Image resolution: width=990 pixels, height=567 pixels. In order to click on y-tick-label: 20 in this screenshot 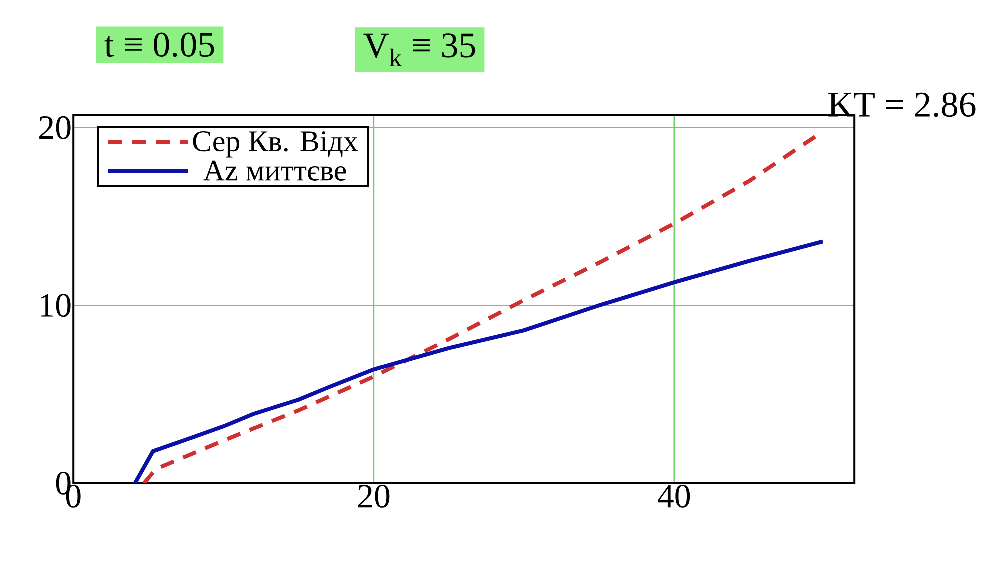, I will do `click(55, 128)`.